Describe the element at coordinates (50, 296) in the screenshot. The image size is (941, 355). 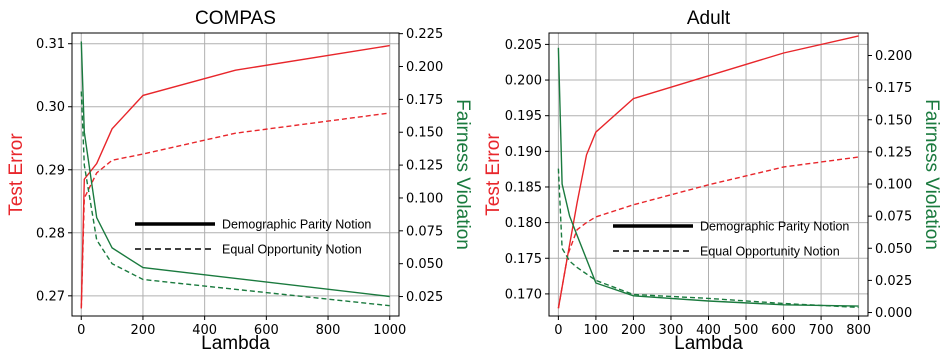
I see `y-left-tick-label: 0.27` at that location.